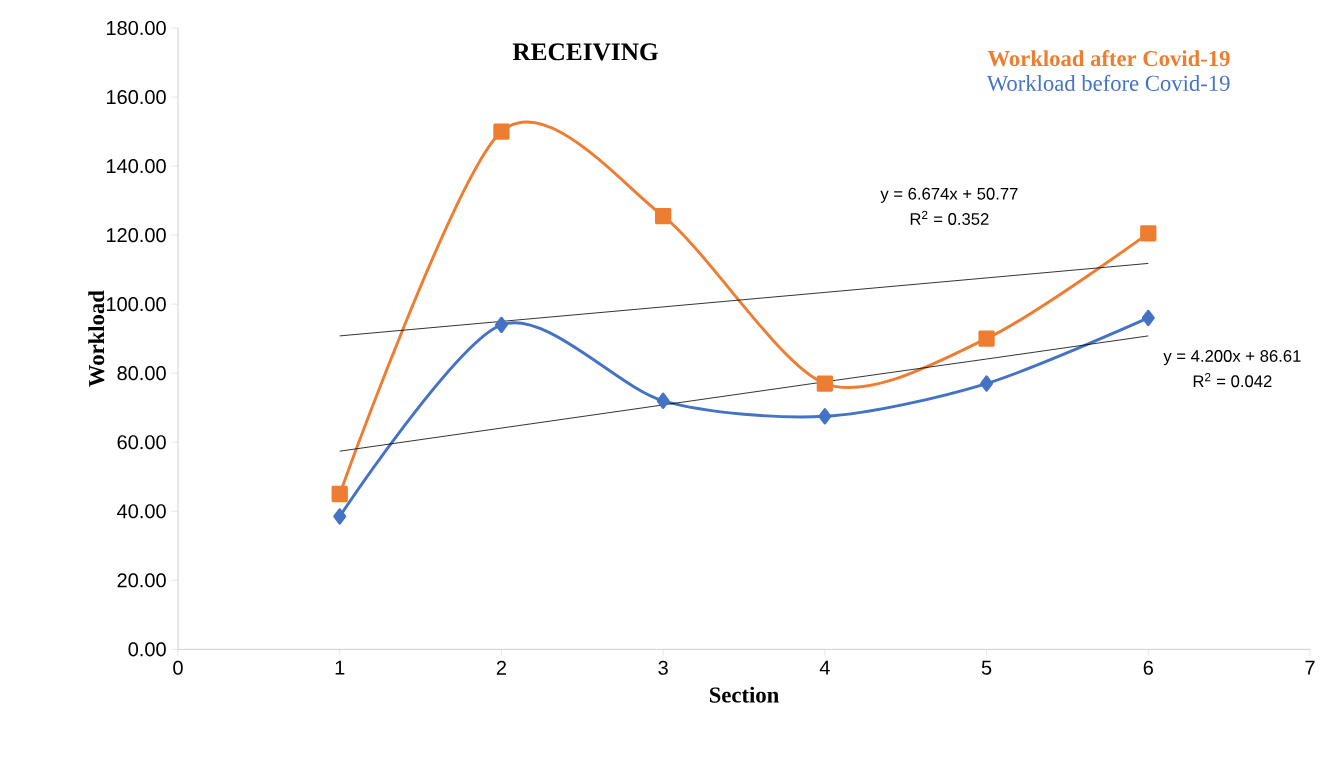 Image resolution: width=1340 pixels, height=757 pixels. Describe the element at coordinates (1310, 667) in the screenshot. I see `x-tick-label: 7` at that location.